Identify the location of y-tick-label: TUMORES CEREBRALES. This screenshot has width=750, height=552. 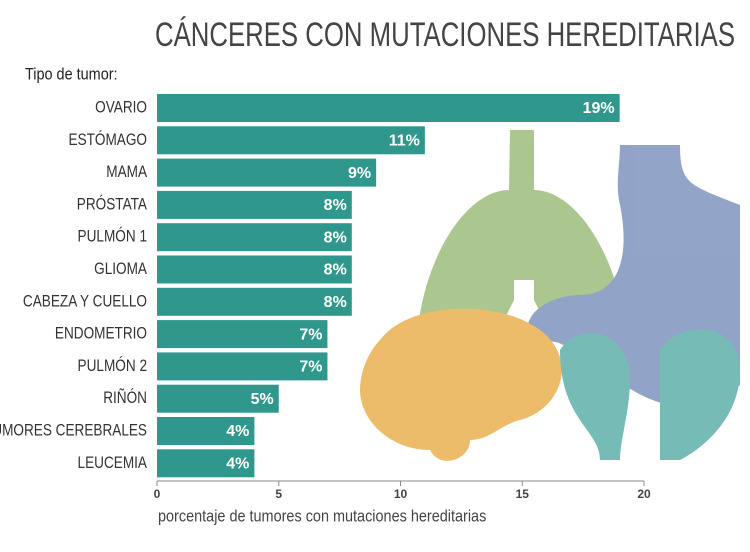
(73, 430).